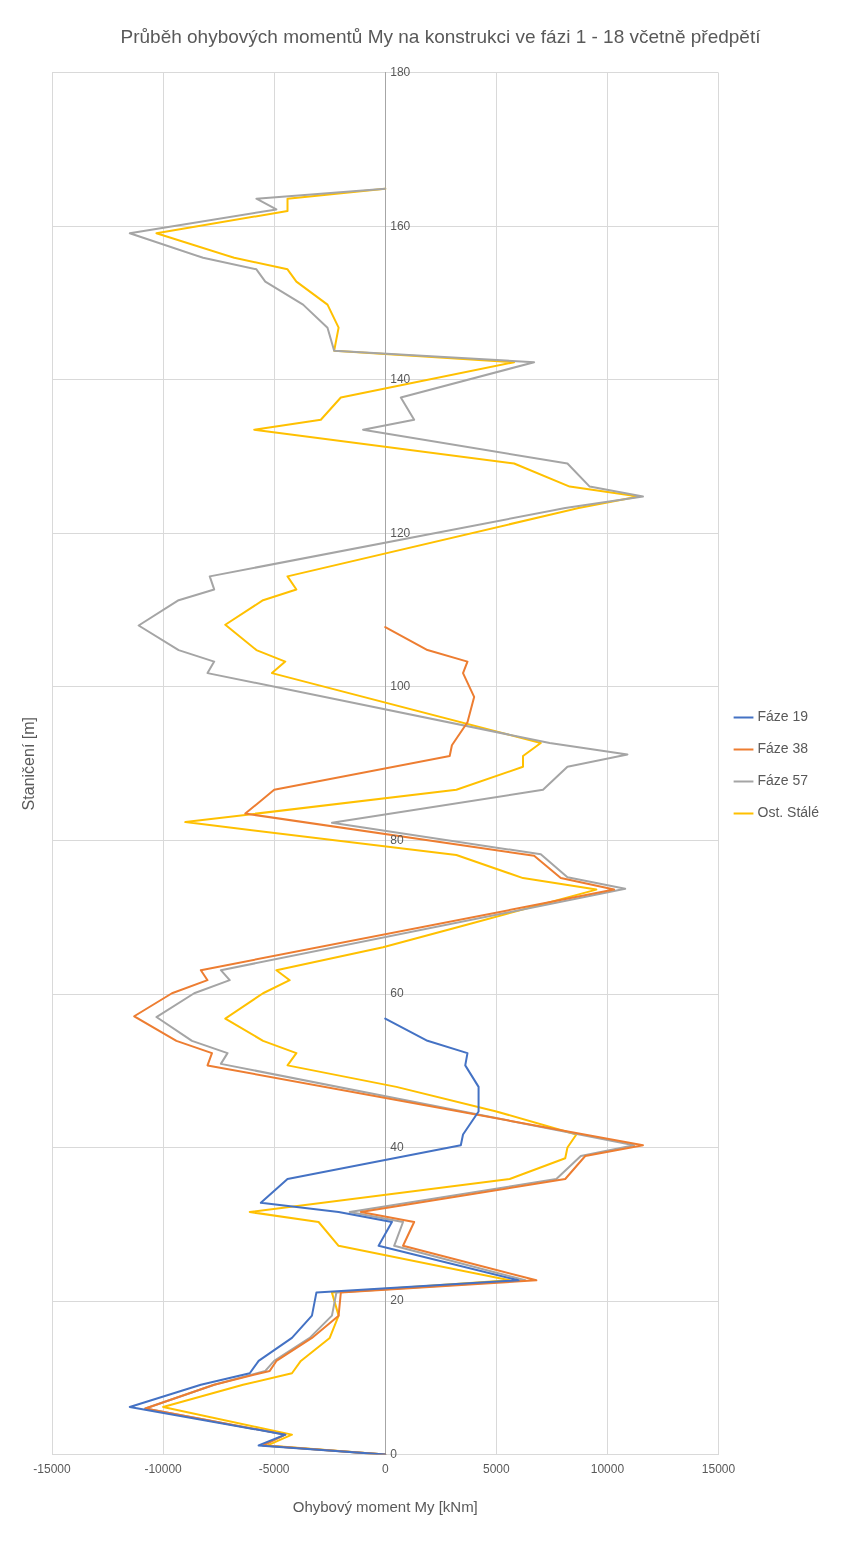  I want to click on legend-label: Fáze 57, so click(783, 780).